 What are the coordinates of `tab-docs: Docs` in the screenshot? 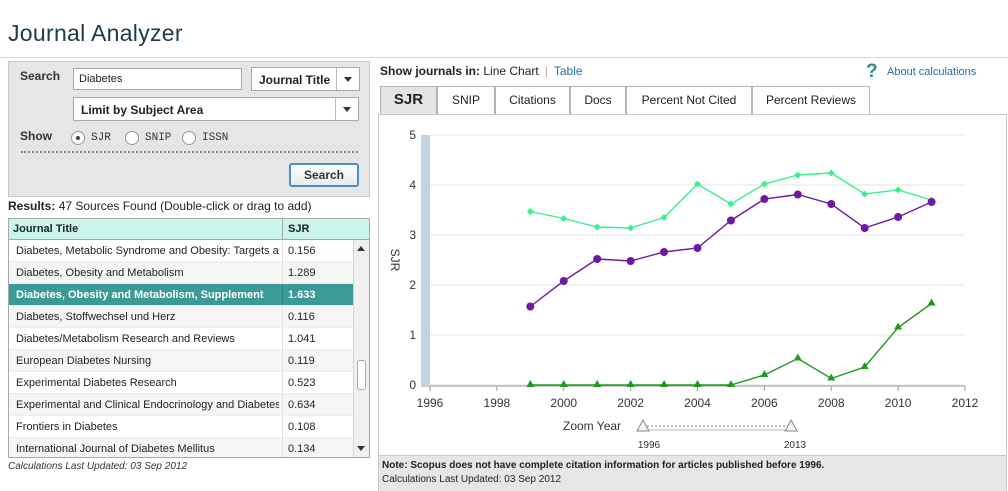 It's located at (598, 100).